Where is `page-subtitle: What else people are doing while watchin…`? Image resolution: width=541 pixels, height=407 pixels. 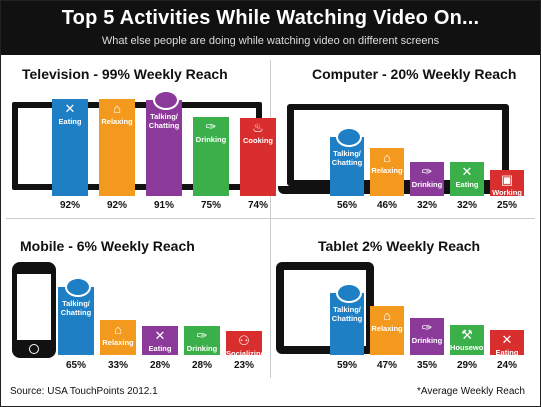
page-subtitle: What else people are doing while watchin… is located at coordinates (270, 41).